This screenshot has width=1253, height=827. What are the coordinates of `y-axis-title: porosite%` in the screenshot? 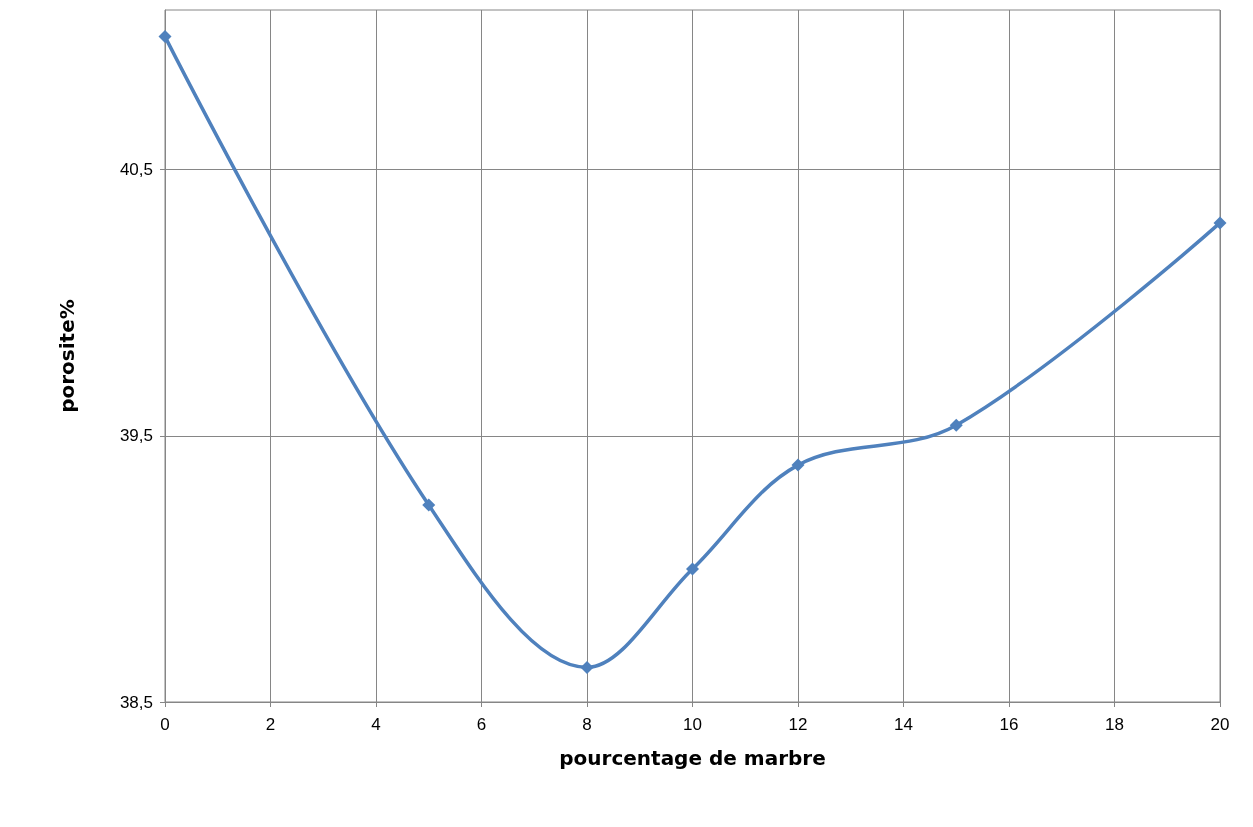 It's located at (67, 356).